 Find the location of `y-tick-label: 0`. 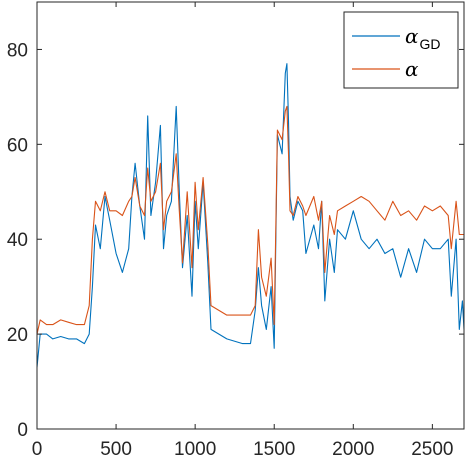

y-tick-label: 0 is located at coordinates (22, 430).